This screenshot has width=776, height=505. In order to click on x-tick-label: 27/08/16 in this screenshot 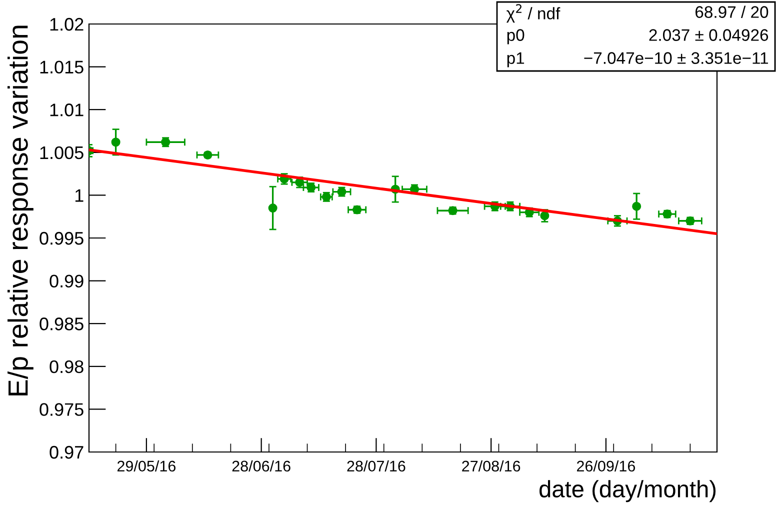, I will do `click(491, 466)`.